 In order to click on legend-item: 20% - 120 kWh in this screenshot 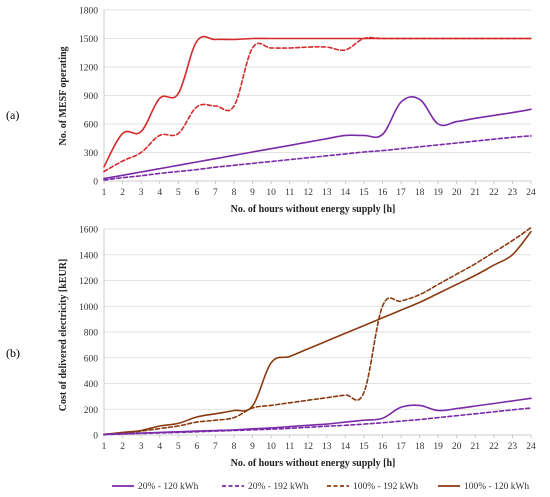, I will do `click(155, 487)`.